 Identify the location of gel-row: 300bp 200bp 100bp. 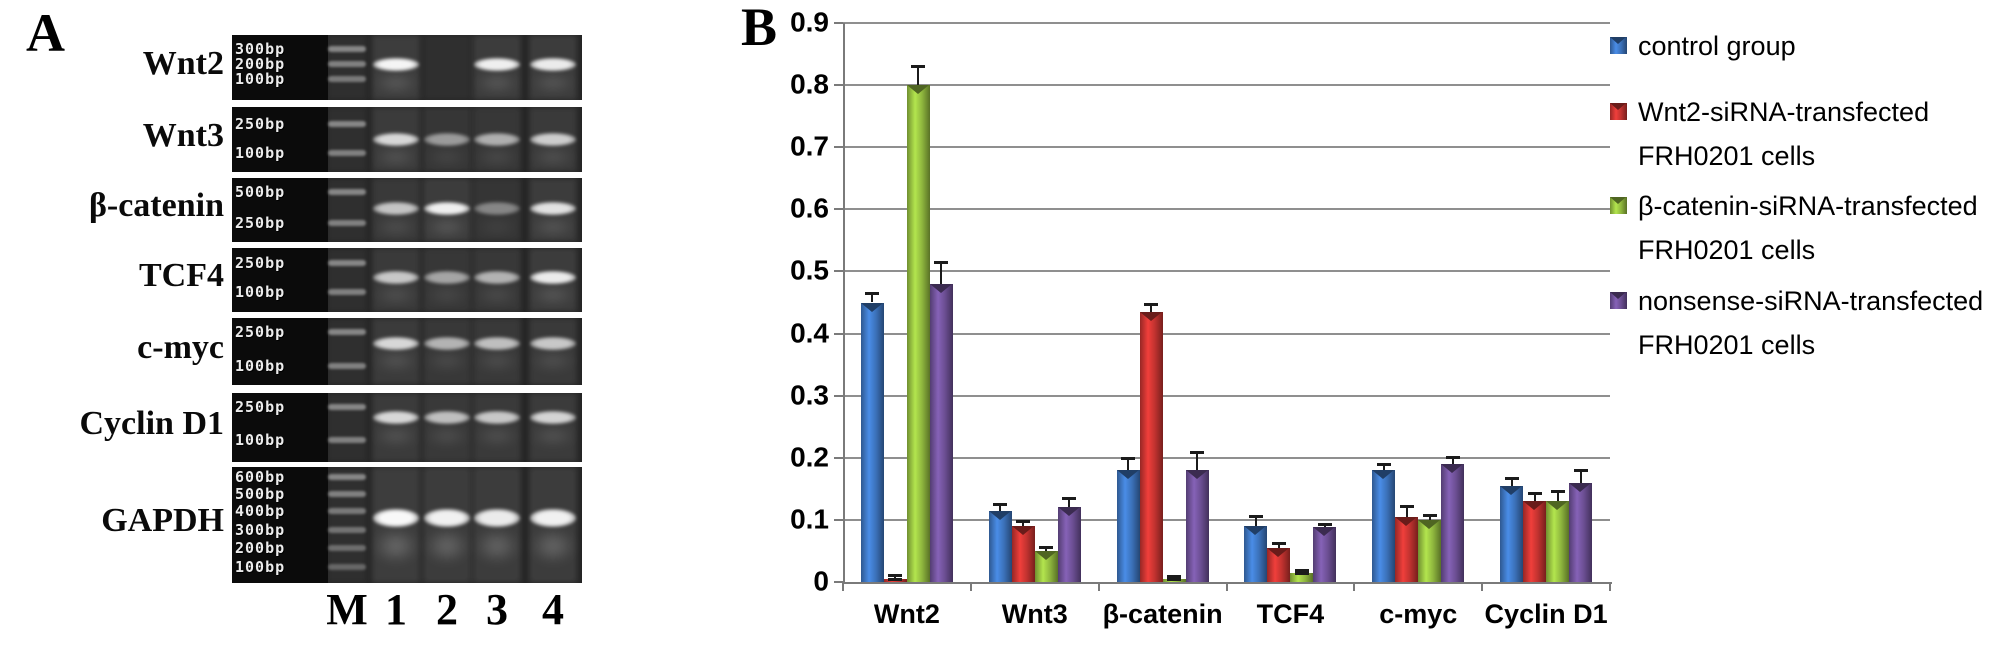
(407, 67).